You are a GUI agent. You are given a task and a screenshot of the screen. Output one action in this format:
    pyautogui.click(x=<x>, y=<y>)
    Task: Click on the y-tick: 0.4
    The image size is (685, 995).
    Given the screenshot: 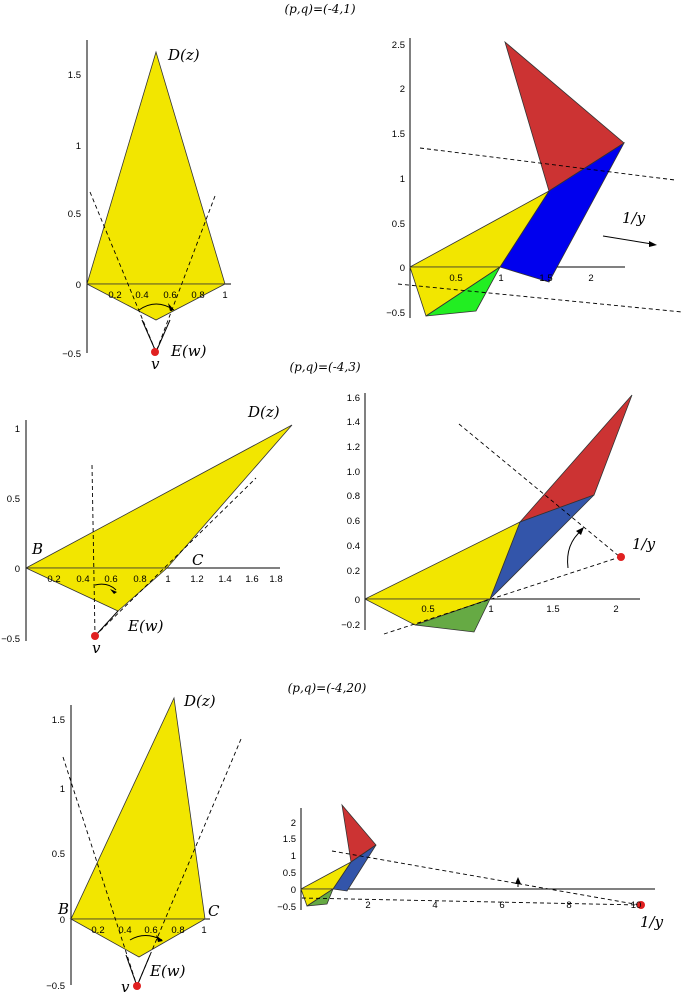 What is the action you would take?
    pyautogui.click(x=353, y=546)
    